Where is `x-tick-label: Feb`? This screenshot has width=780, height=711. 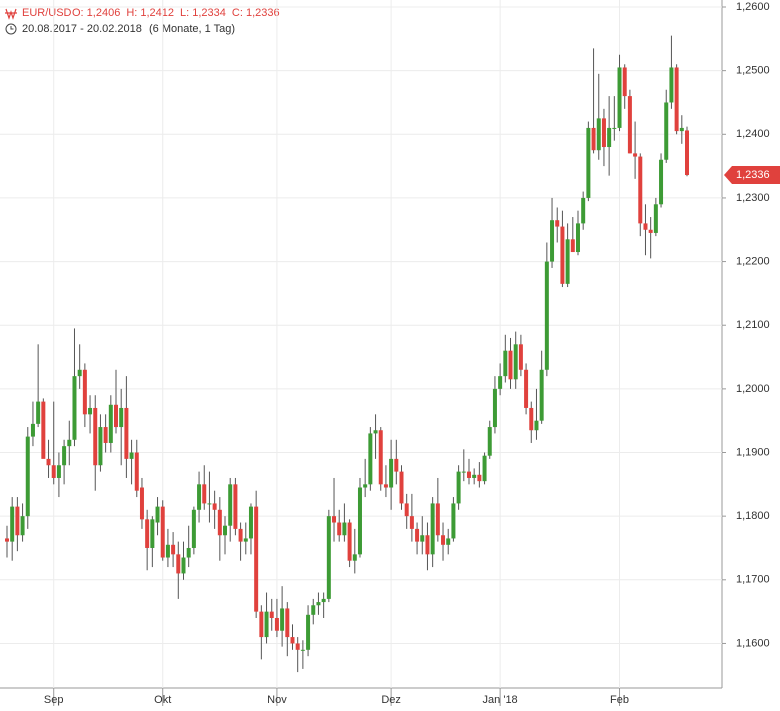
x-tick-label: Feb is located at coordinates (619, 700).